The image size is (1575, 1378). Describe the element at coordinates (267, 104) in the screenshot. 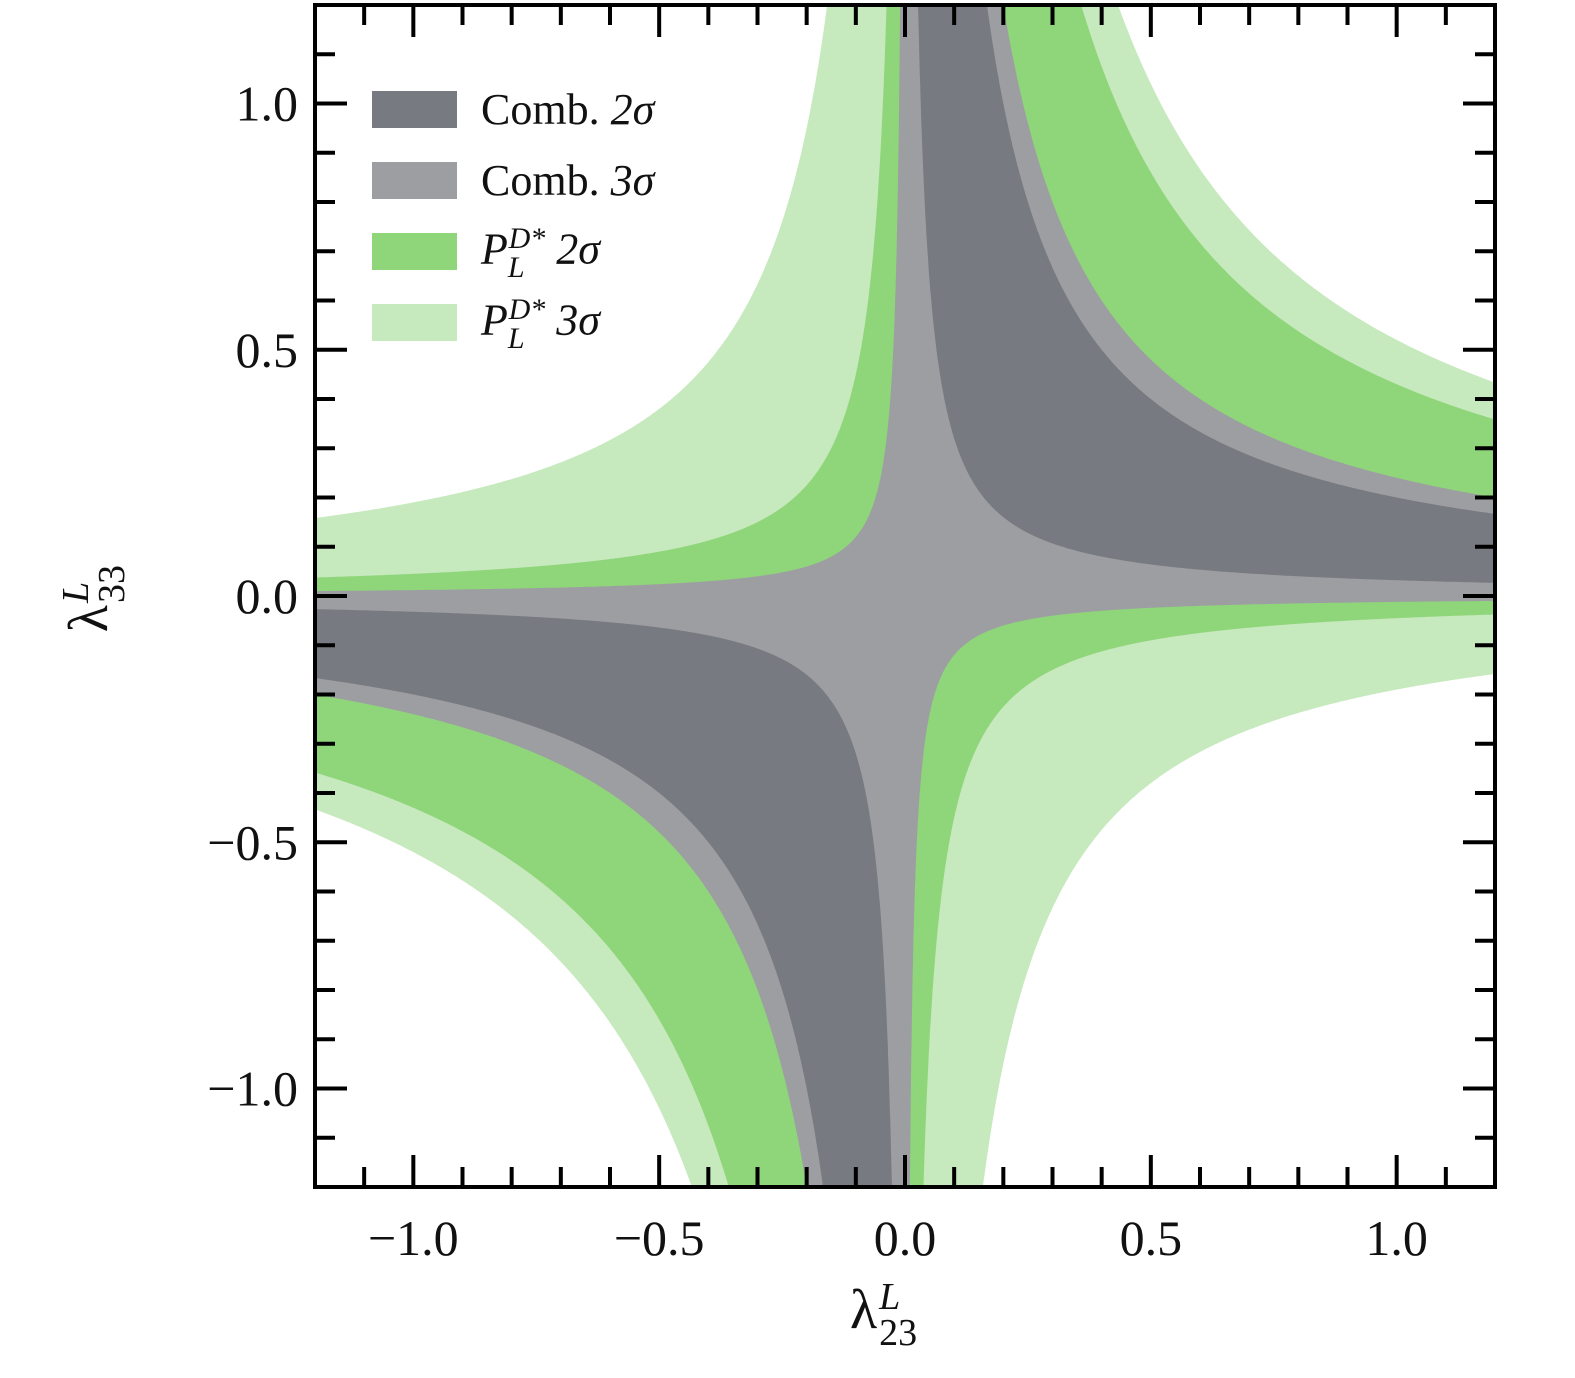

I see `y-tick-label: 1.0` at that location.